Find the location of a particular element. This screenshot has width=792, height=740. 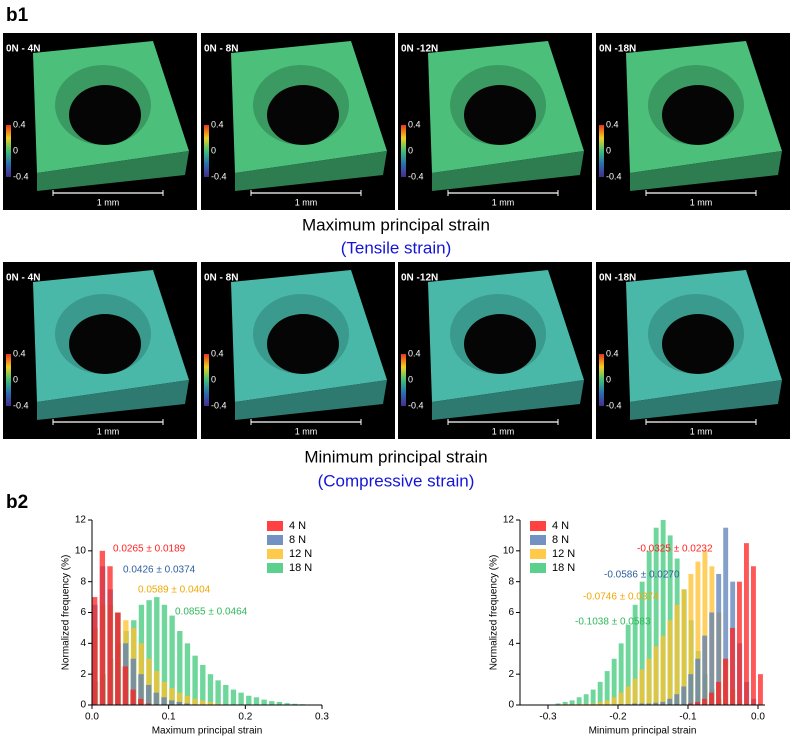

subcaption: (Compressive strain) is located at coordinates (396, 480).